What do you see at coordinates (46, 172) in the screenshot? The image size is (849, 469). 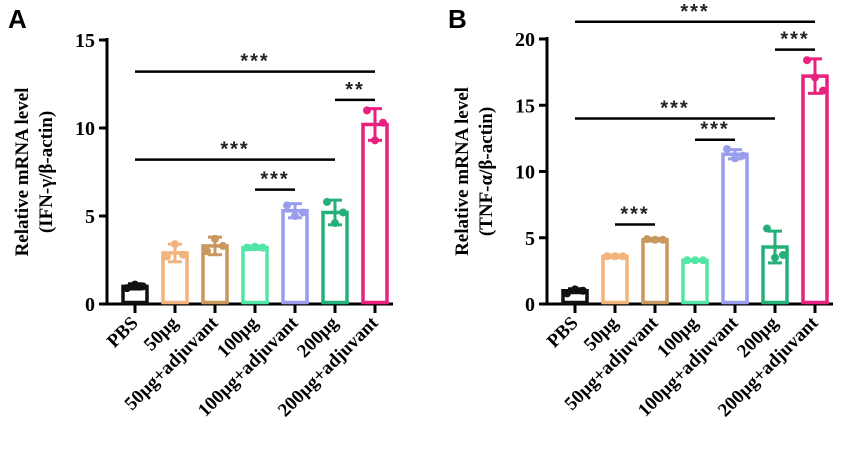 I see `y-axis-label-unit: (IFN-γ/β-actin)` at bounding box center [46, 172].